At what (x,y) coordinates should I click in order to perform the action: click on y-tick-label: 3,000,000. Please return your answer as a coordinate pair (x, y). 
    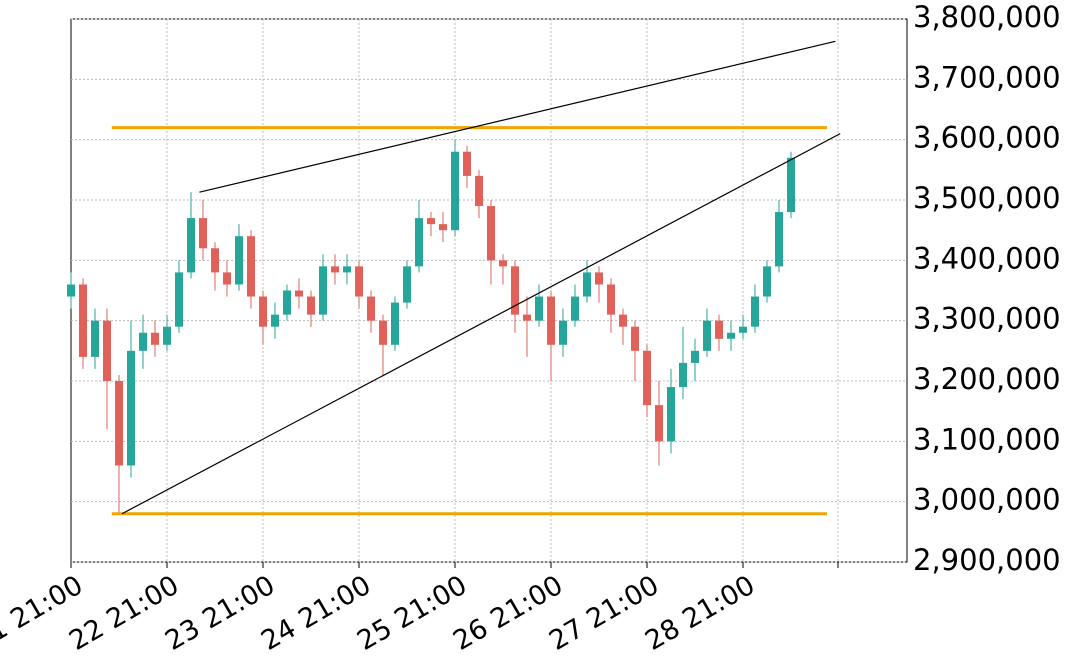
    Looking at the image, I should click on (987, 500).